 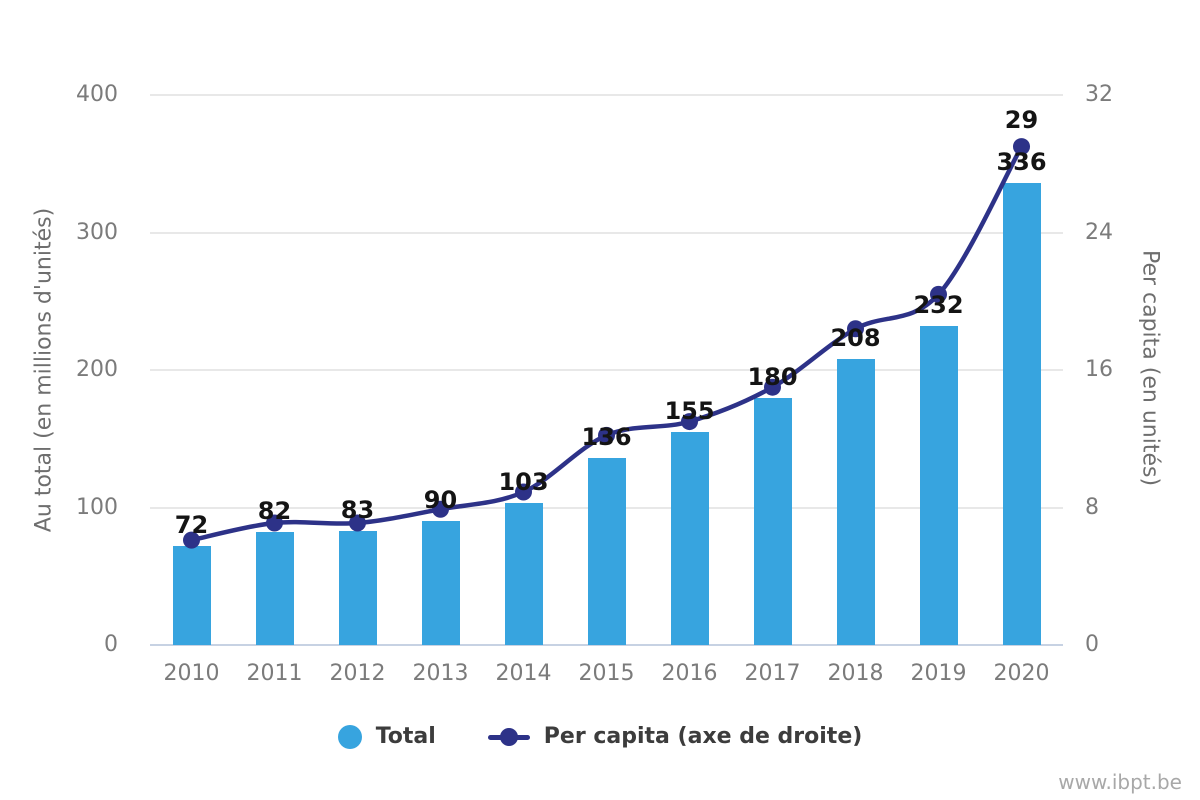 What do you see at coordinates (689, 673) in the screenshot?
I see `x-tick-label: 2016` at bounding box center [689, 673].